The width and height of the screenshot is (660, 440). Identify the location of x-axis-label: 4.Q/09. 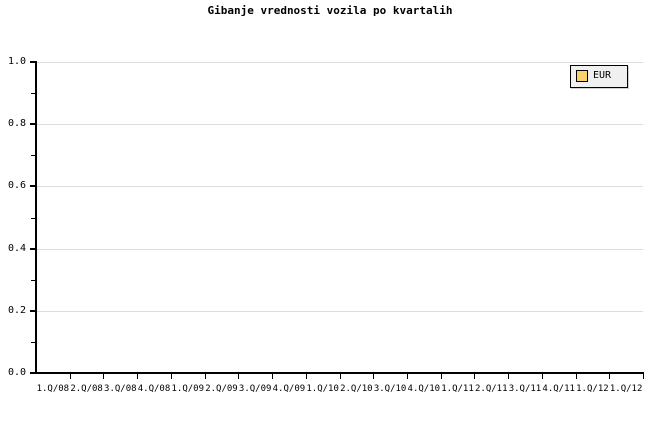
(289, 389).